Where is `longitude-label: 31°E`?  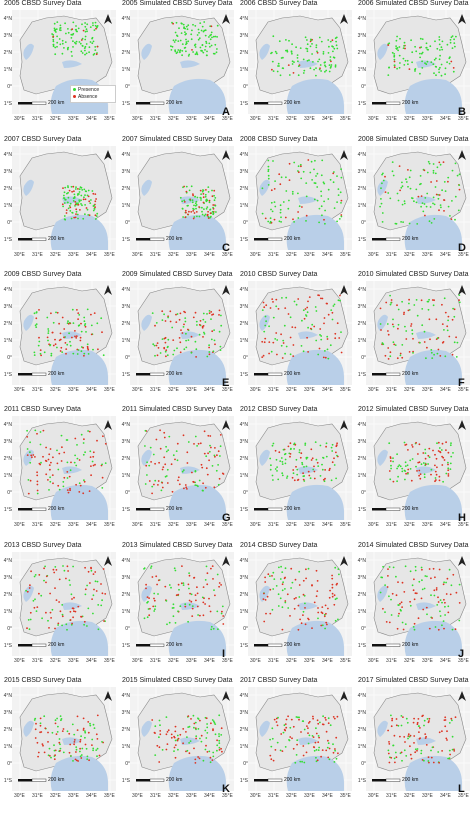
longitude-label: 31°E is located at coordinates (37, 796).